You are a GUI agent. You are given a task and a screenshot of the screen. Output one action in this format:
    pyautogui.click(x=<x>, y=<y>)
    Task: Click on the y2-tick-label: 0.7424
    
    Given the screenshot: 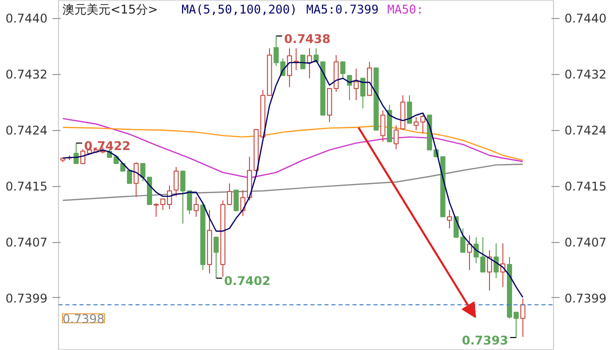 What is the action you would take?
    pyautogui.click(x=585, y=131)
    